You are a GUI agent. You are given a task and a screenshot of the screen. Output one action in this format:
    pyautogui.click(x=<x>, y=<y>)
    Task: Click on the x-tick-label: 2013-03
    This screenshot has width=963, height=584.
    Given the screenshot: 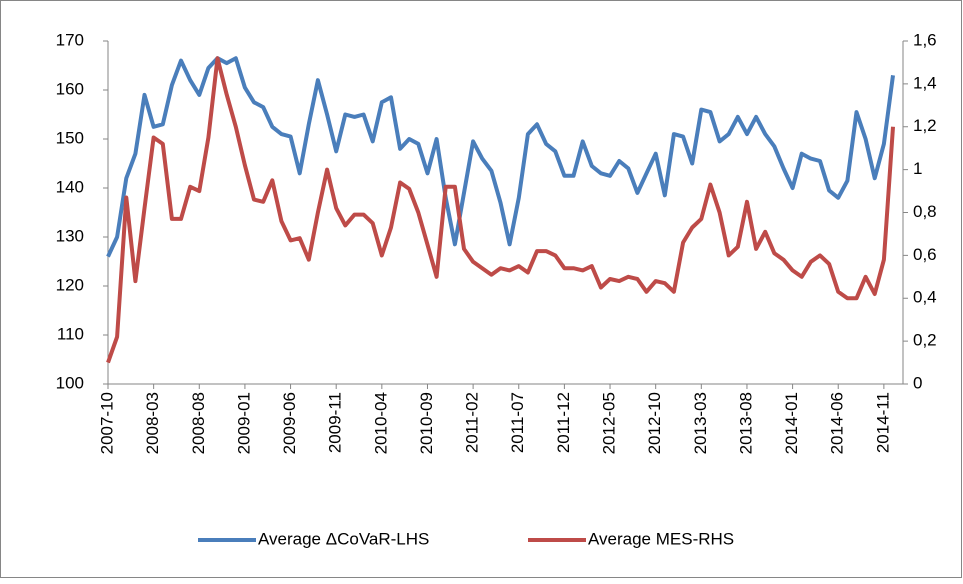 What is the action you would take?
    pyautogui.click(x=700, y=423)
    